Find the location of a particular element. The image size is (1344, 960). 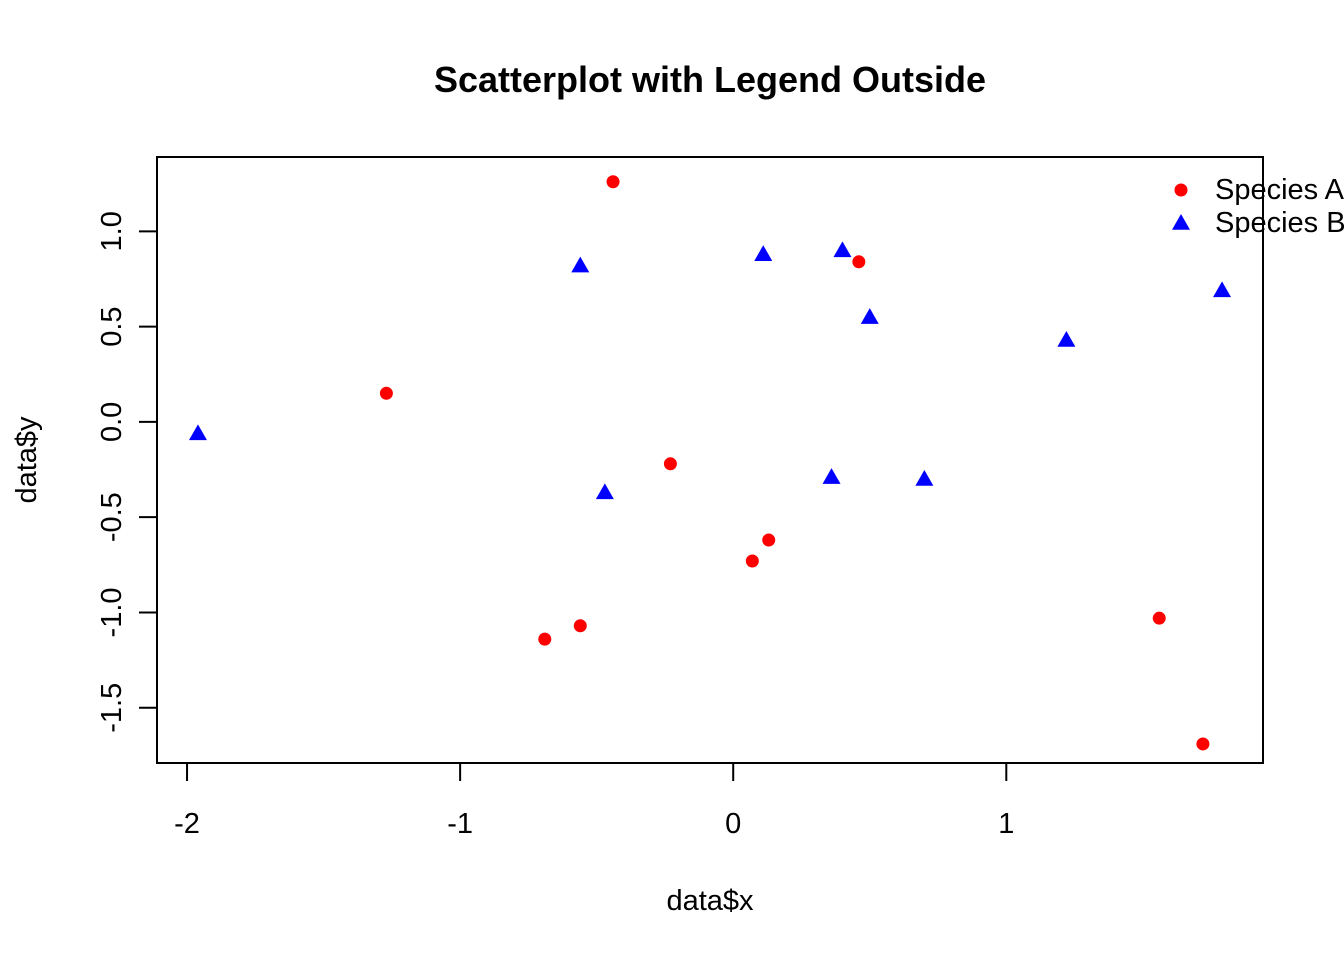

x-axis-label: data$x is located at coordinates (710, 901).